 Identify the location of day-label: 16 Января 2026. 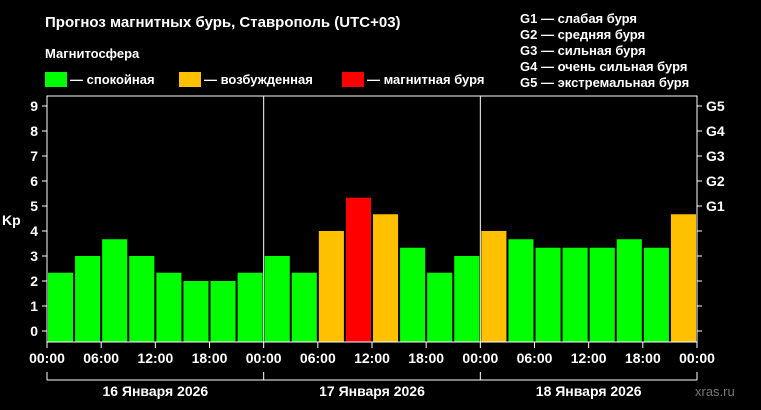
(155, 391).